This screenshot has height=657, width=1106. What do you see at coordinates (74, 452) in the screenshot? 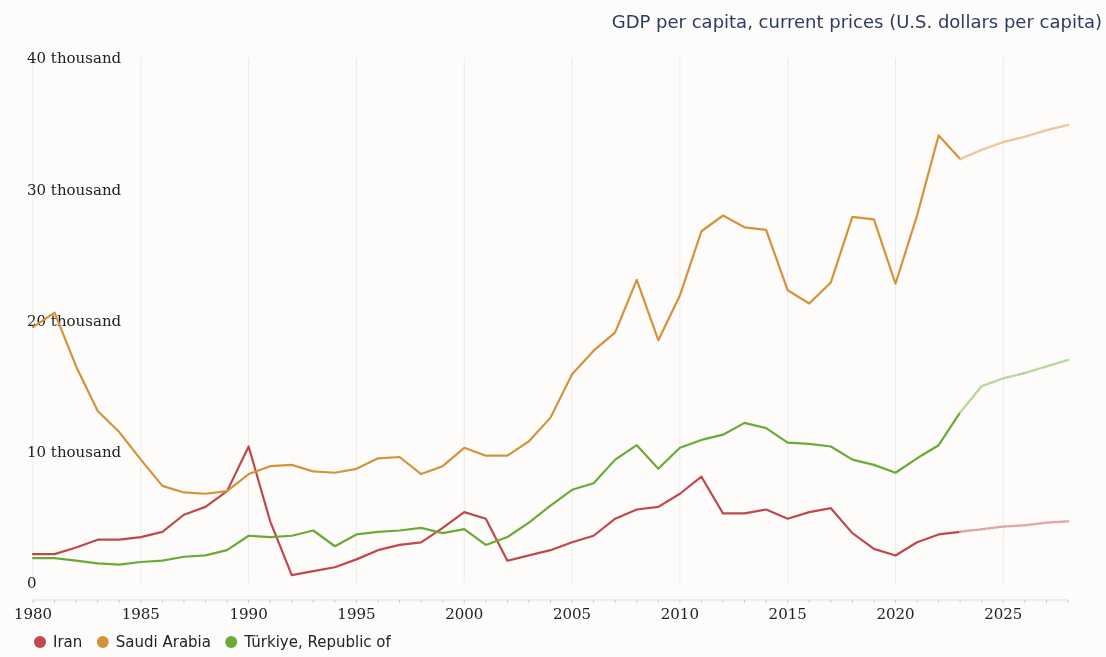
I see `y-tick-label: 10 thousand` at bounding box center [74, 452].